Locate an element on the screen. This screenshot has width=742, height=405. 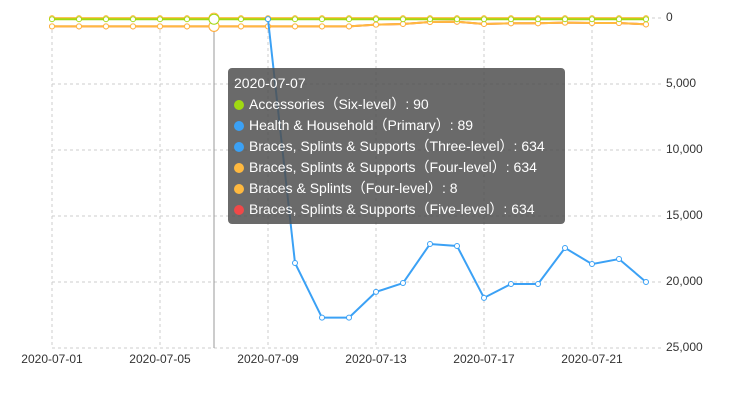
x-tick-label: 2020-07-05 is located at coordinates (160, 359).